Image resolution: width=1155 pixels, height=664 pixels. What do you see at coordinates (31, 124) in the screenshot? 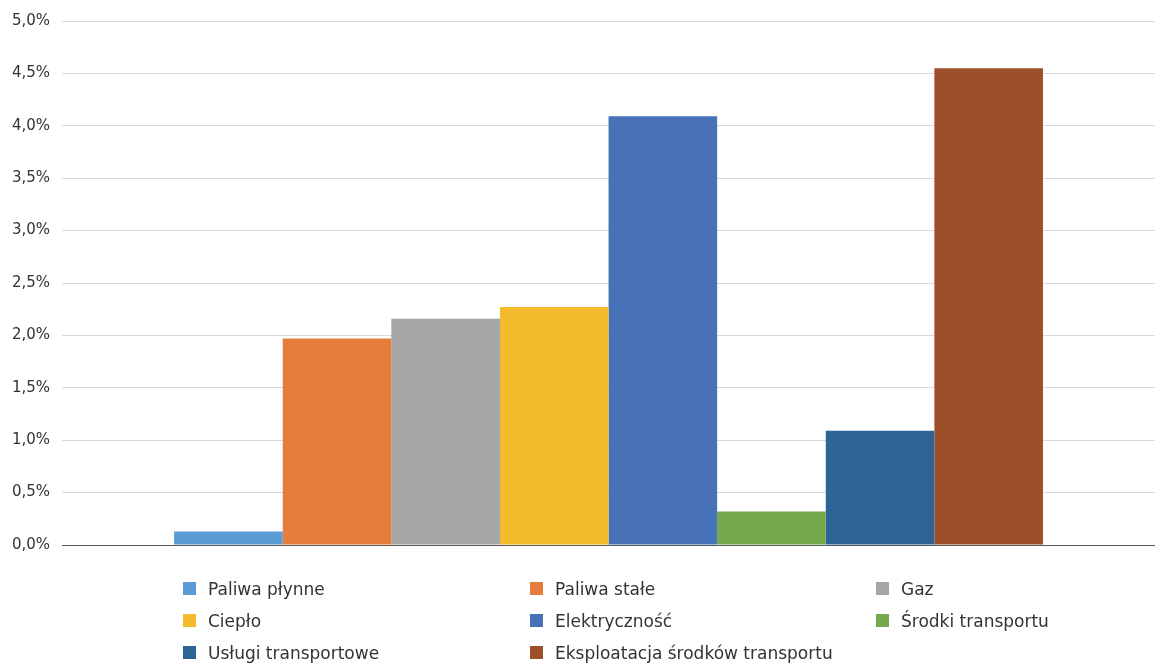
I see `y-tick-label: 4,0%` at bounding box center [31, 124].